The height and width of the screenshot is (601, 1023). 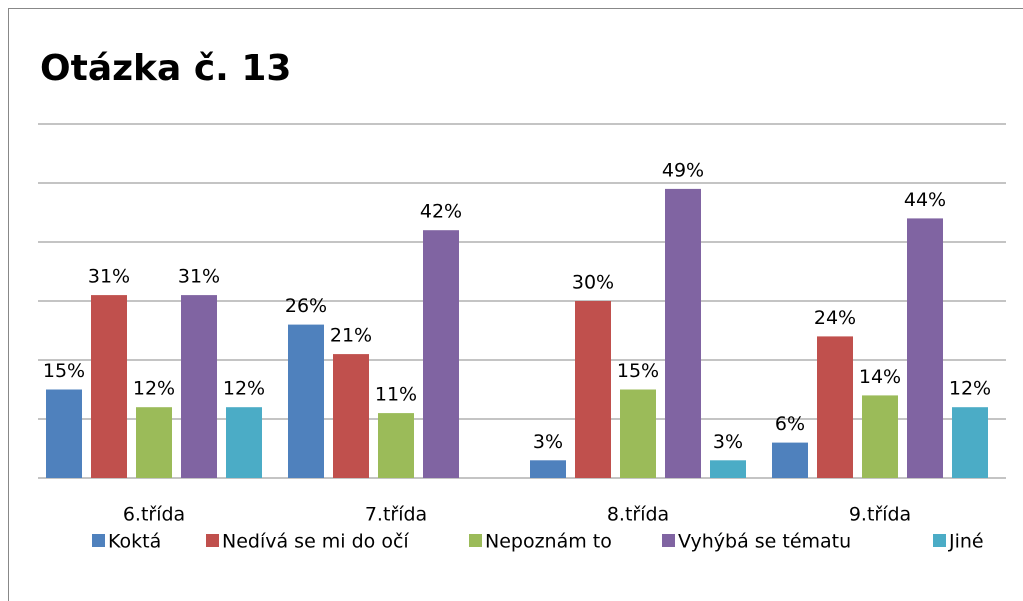 What do you see at coordinates (880, 515) in the screenshot?
I see `x-tick-label: 9.třída` at bounding box center [880, 515].